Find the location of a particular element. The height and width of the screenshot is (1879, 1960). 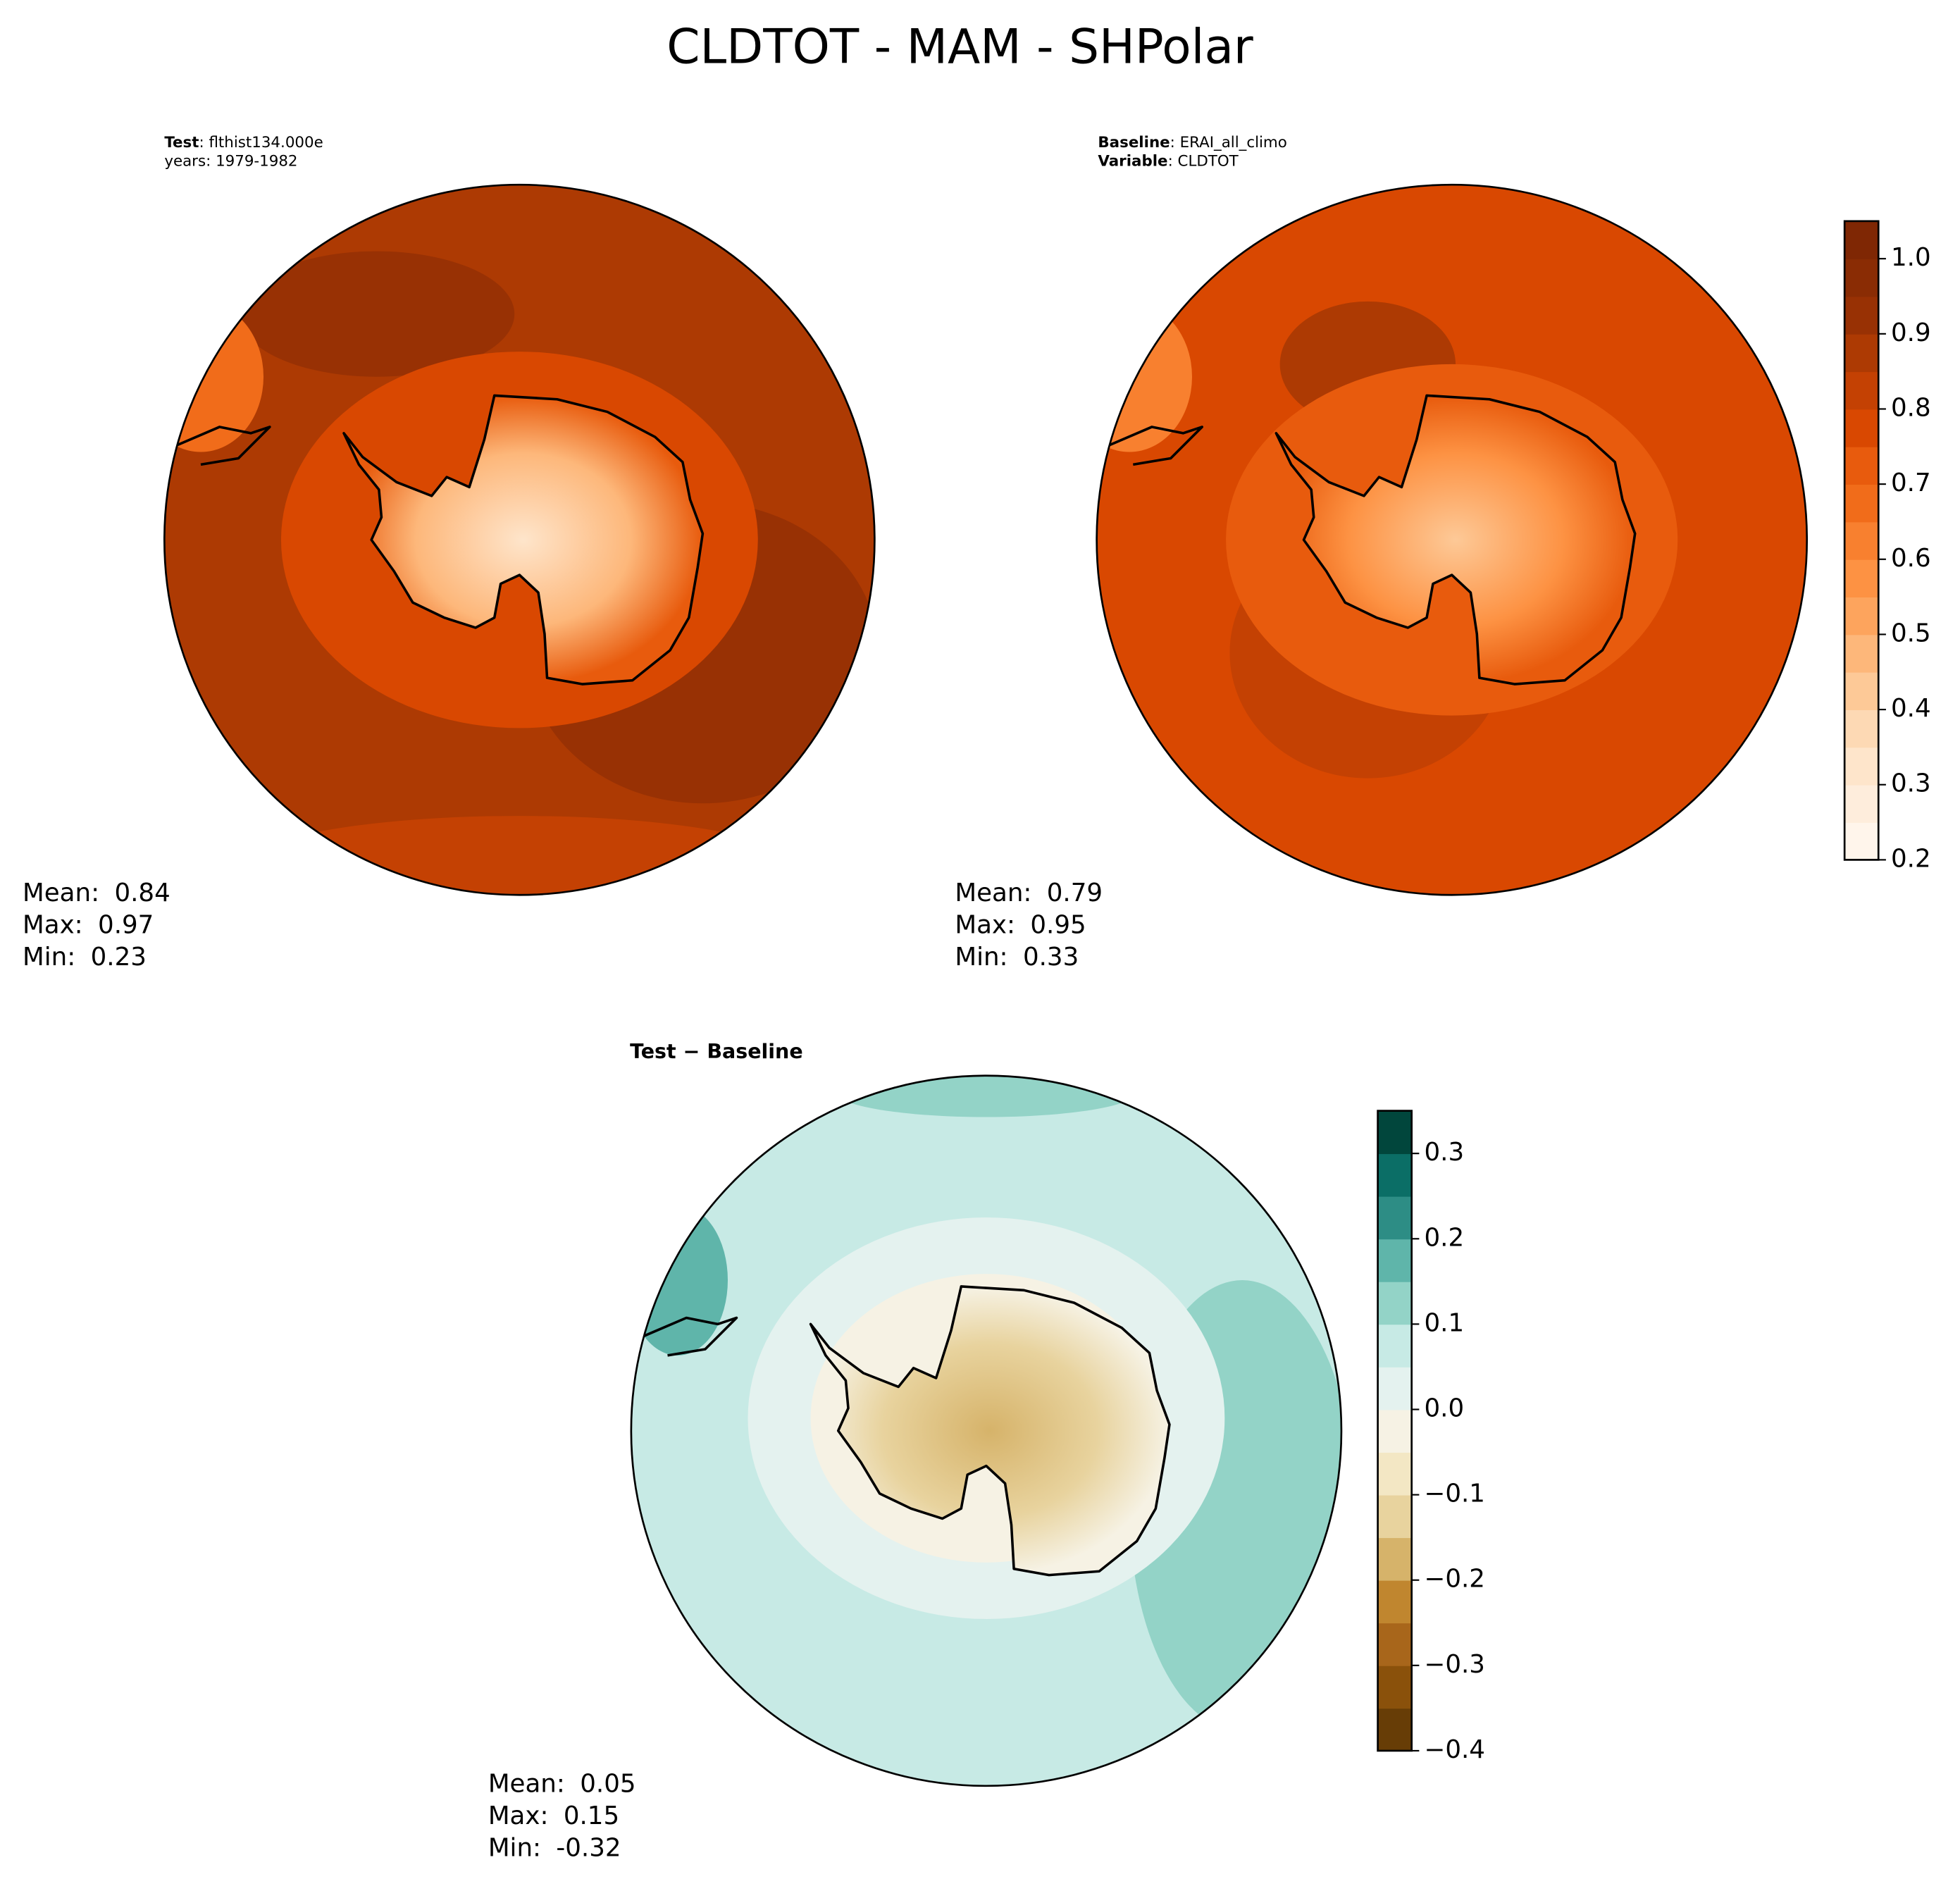

colorbar-tick-label: 0.0 is located at coordinates (1444, 1408).